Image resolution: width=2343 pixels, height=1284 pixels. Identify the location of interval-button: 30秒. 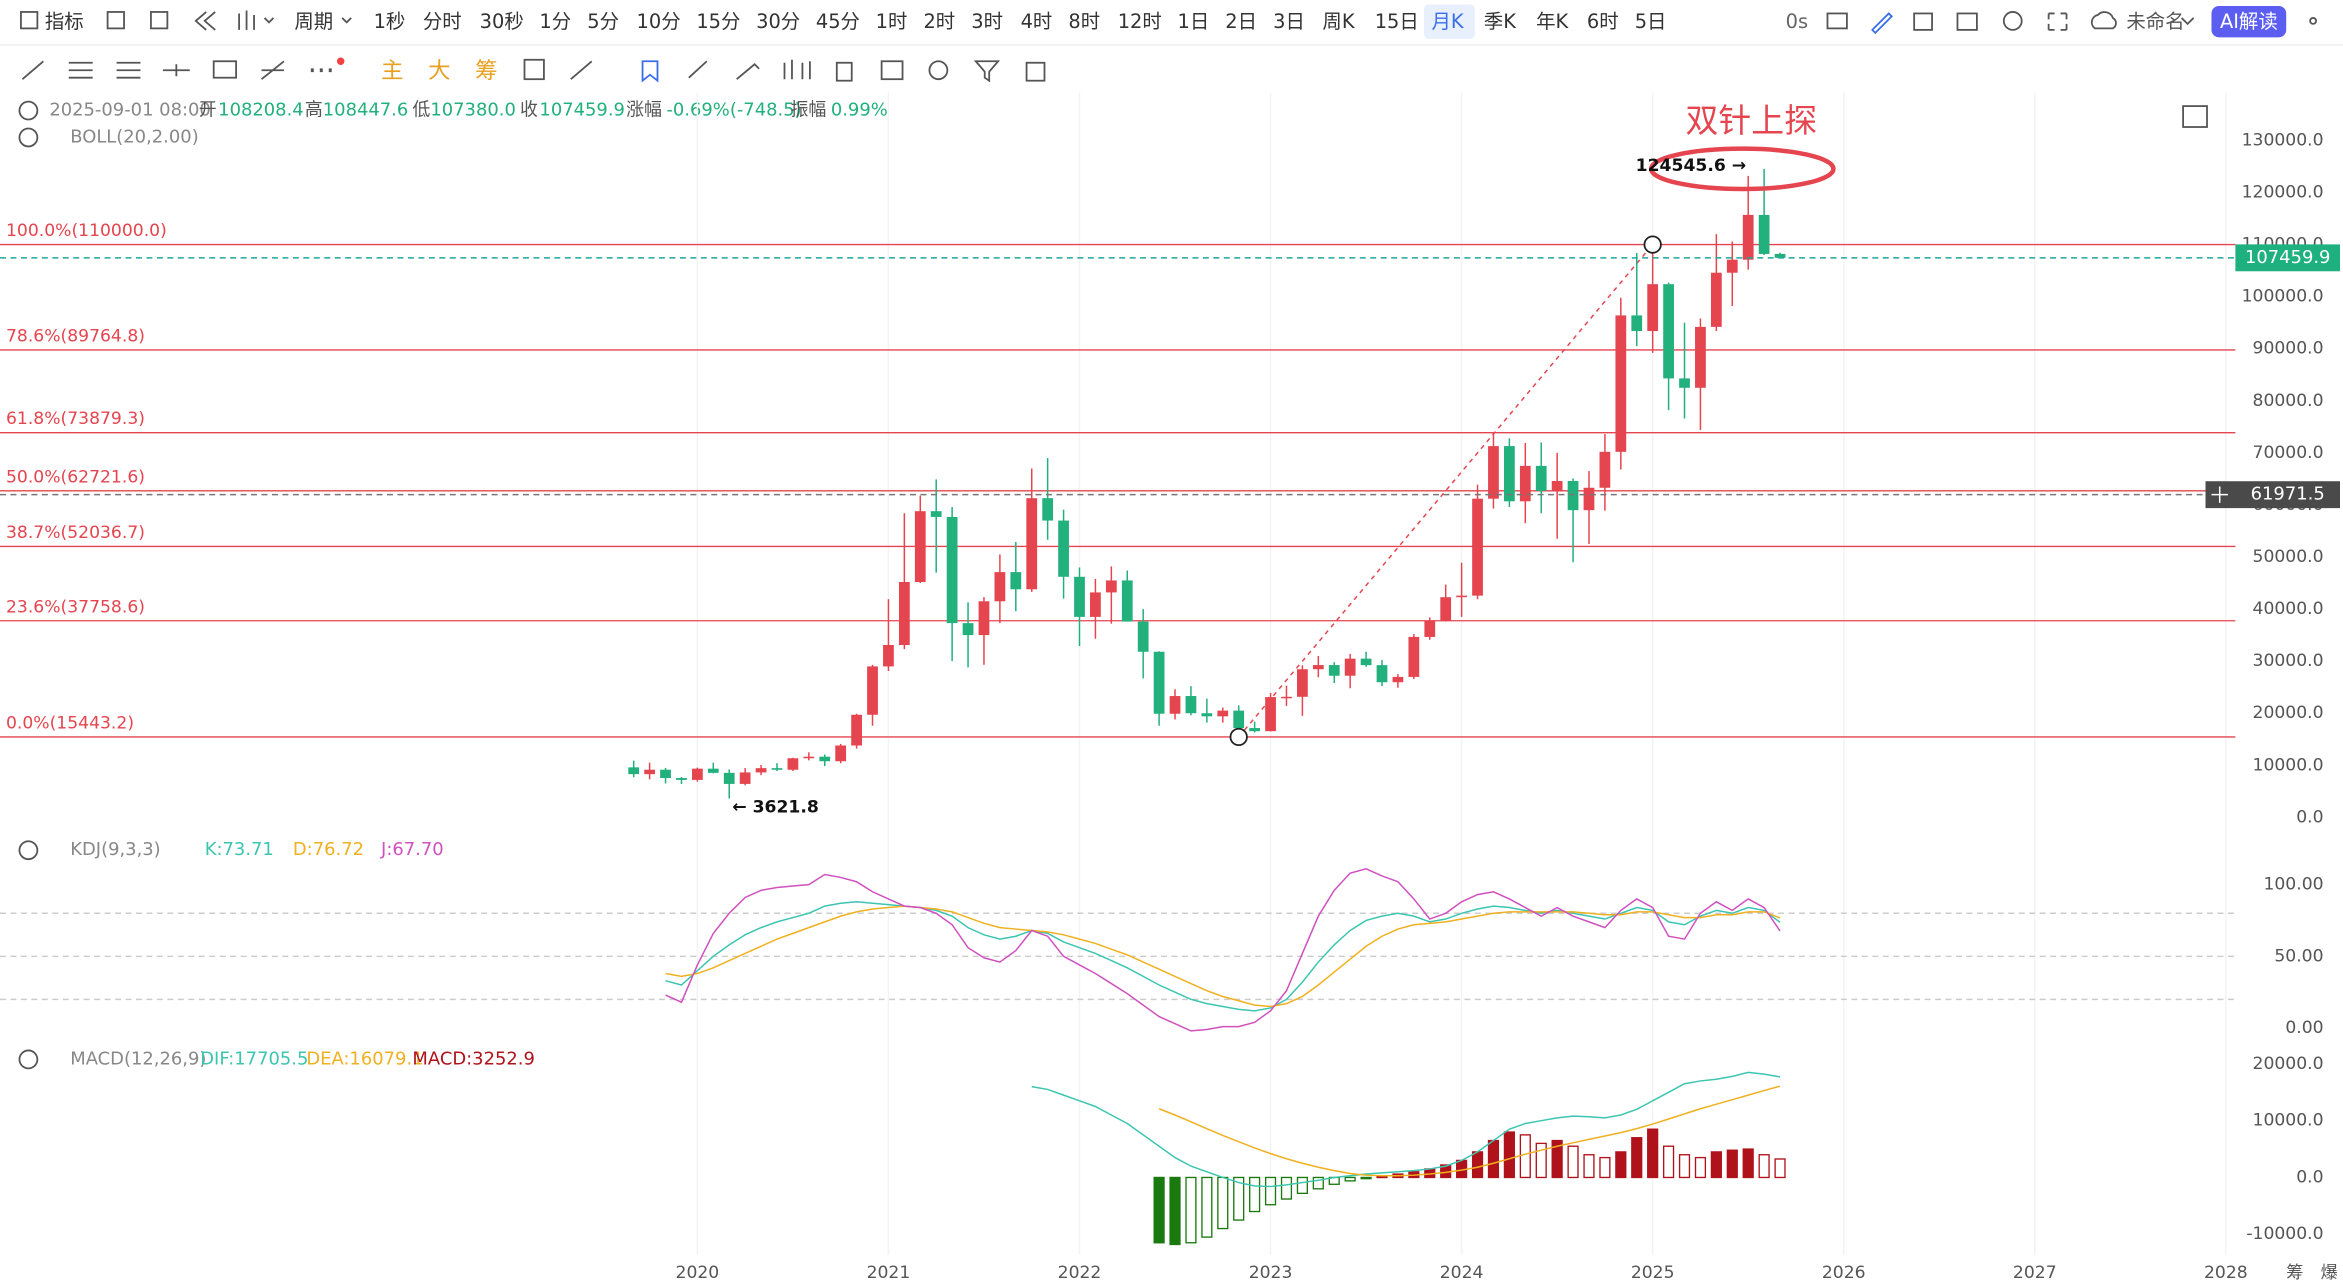
(502, 21).